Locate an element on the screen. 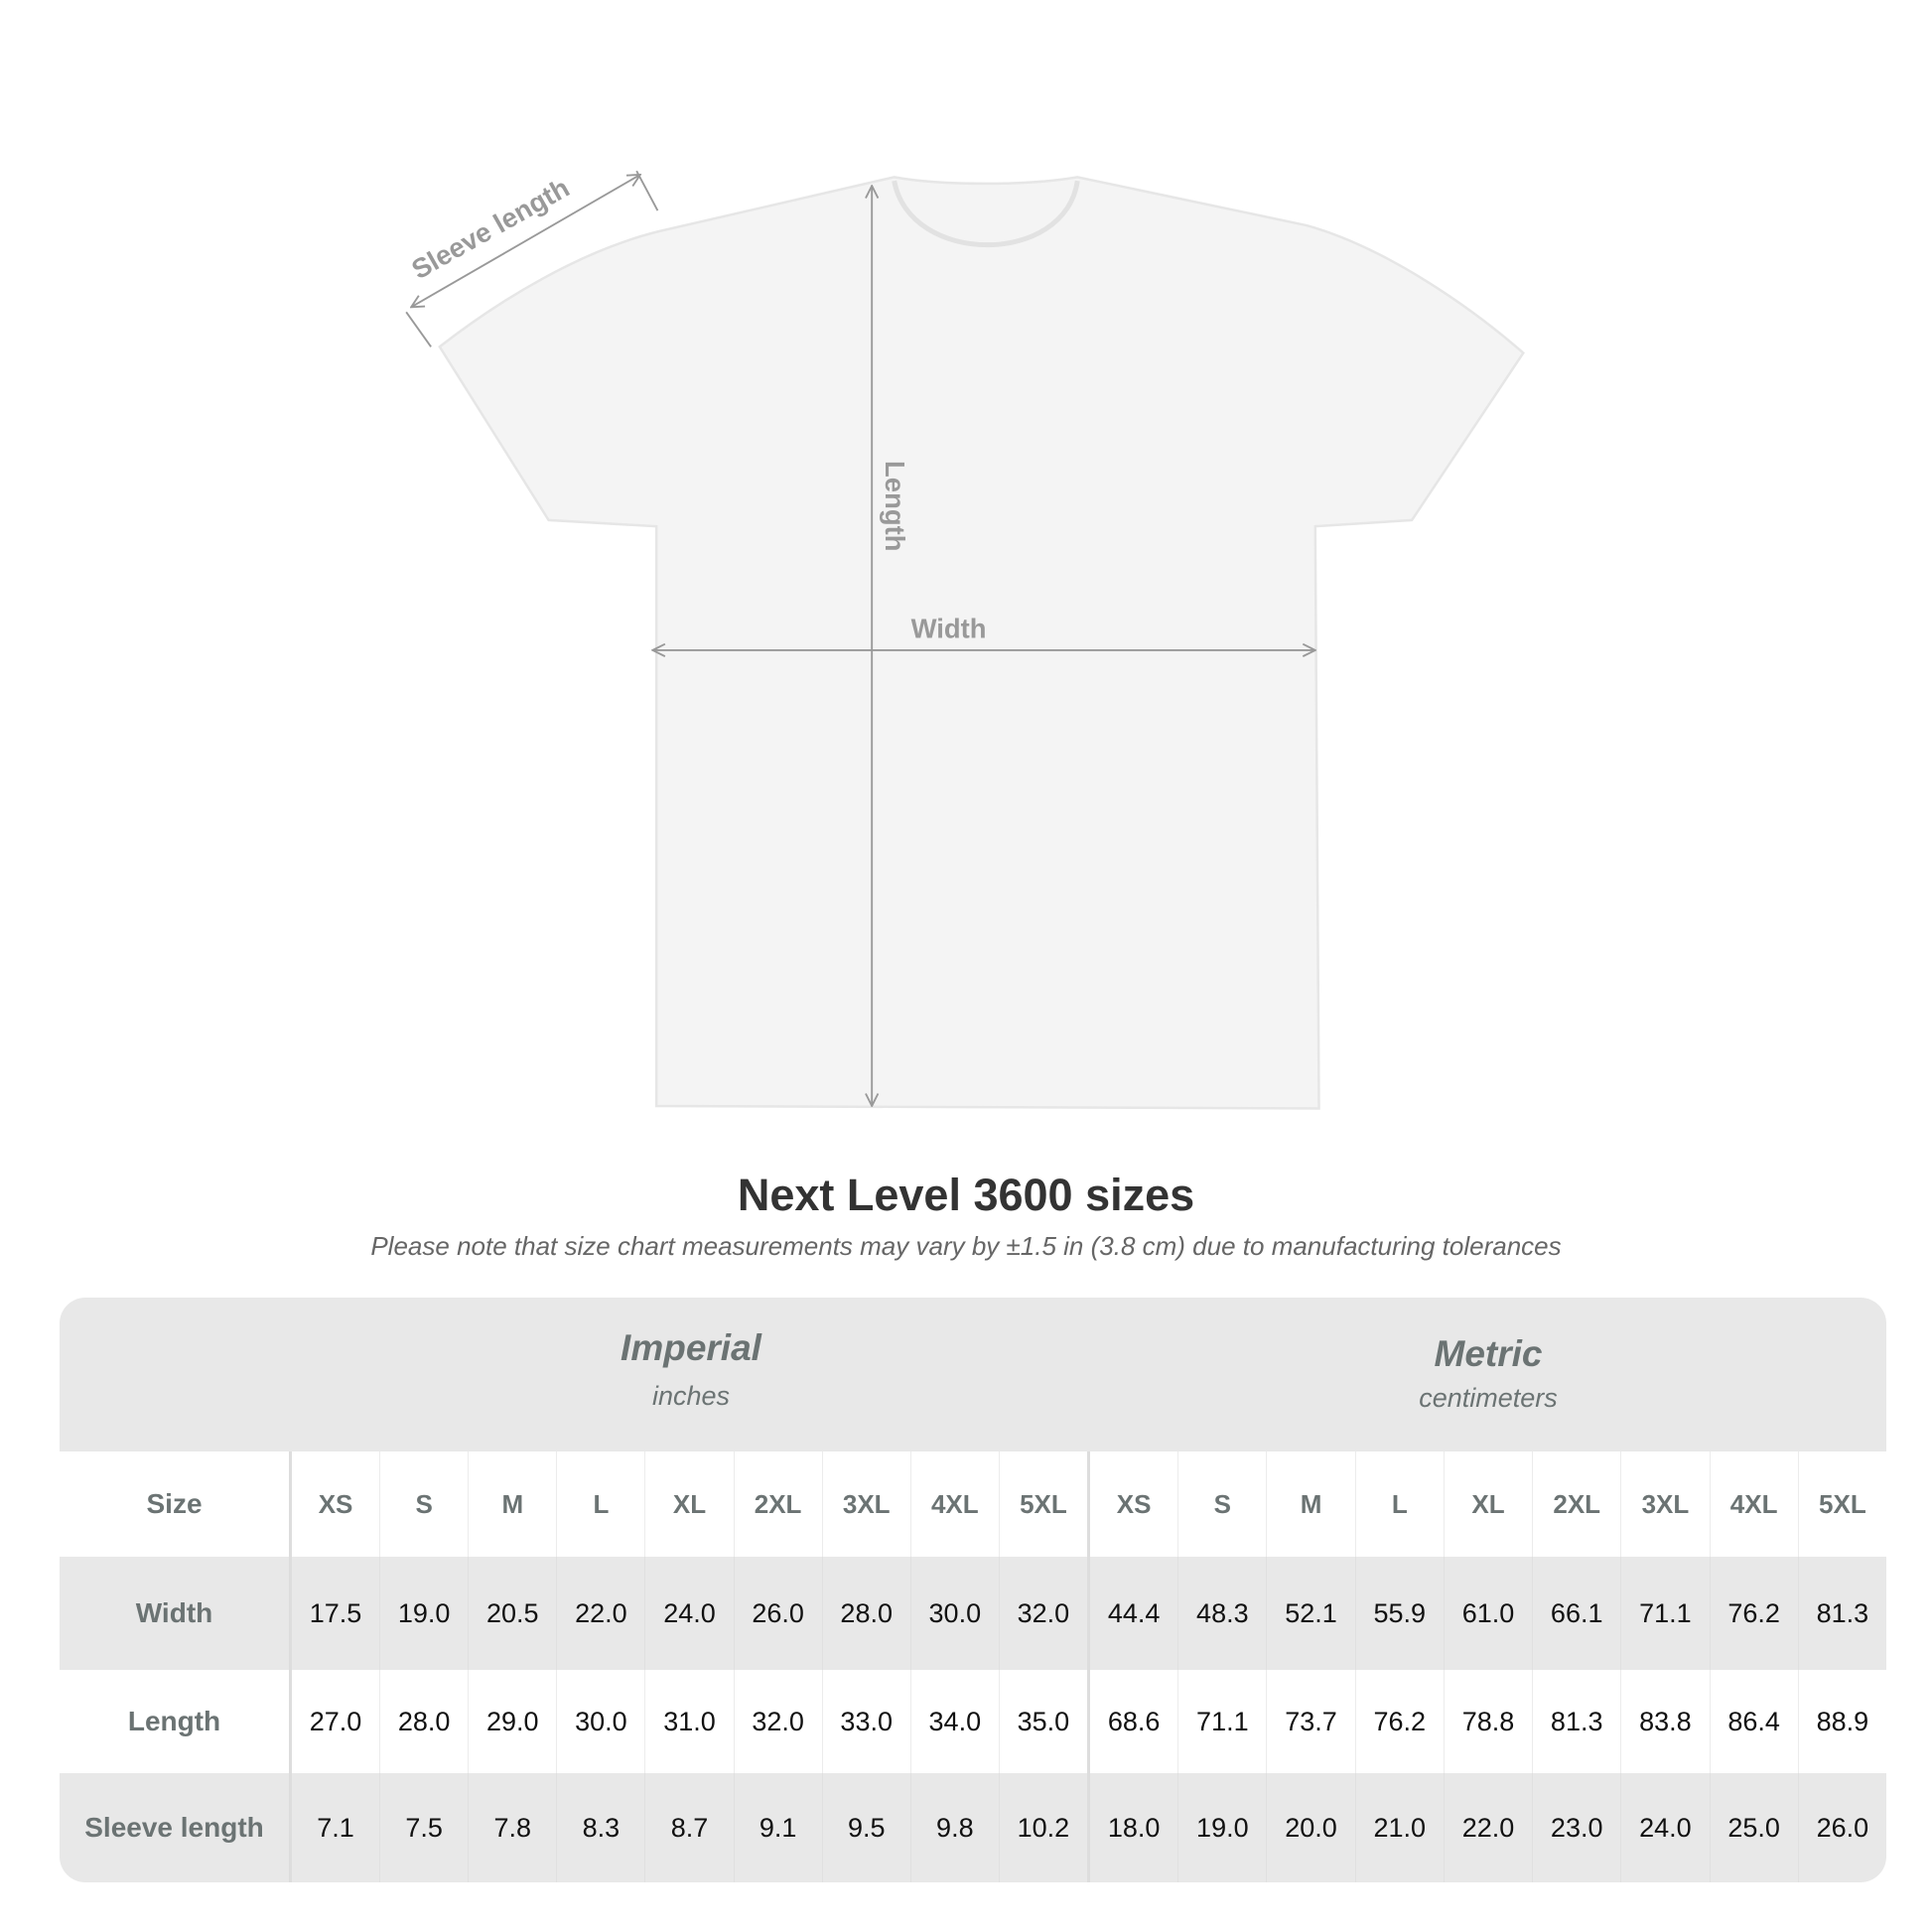 The image size is (1932, 1932). metric-cells: XS S M L XL 2XL 3XL 4XL 5XL is located at coordinates (1488, 1504).